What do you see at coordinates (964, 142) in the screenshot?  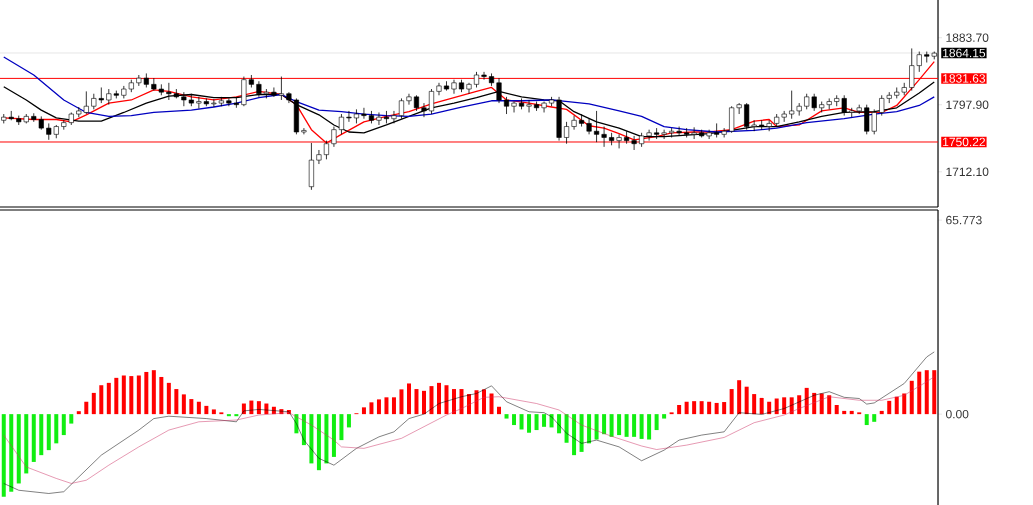 I see `ref-line-label: 1750.22` at bounding box center [964, 142].